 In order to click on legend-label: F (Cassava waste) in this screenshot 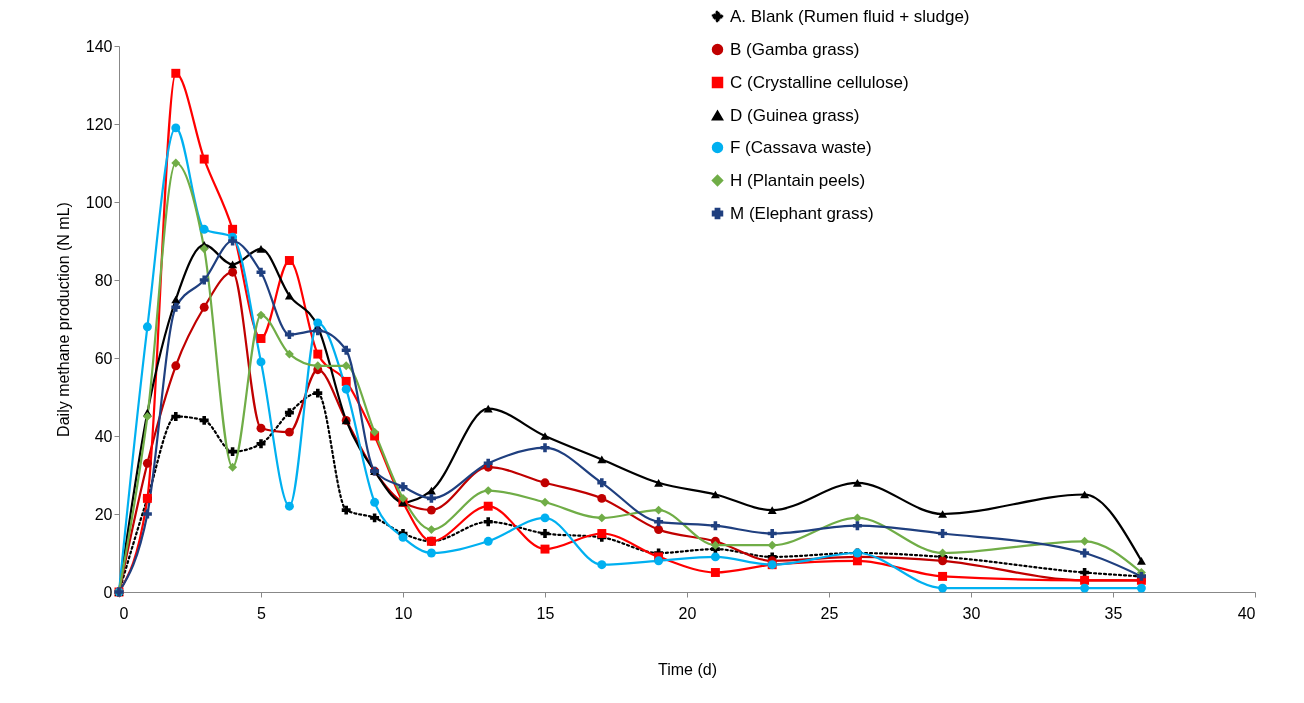, I will do `click(801, 147)`.